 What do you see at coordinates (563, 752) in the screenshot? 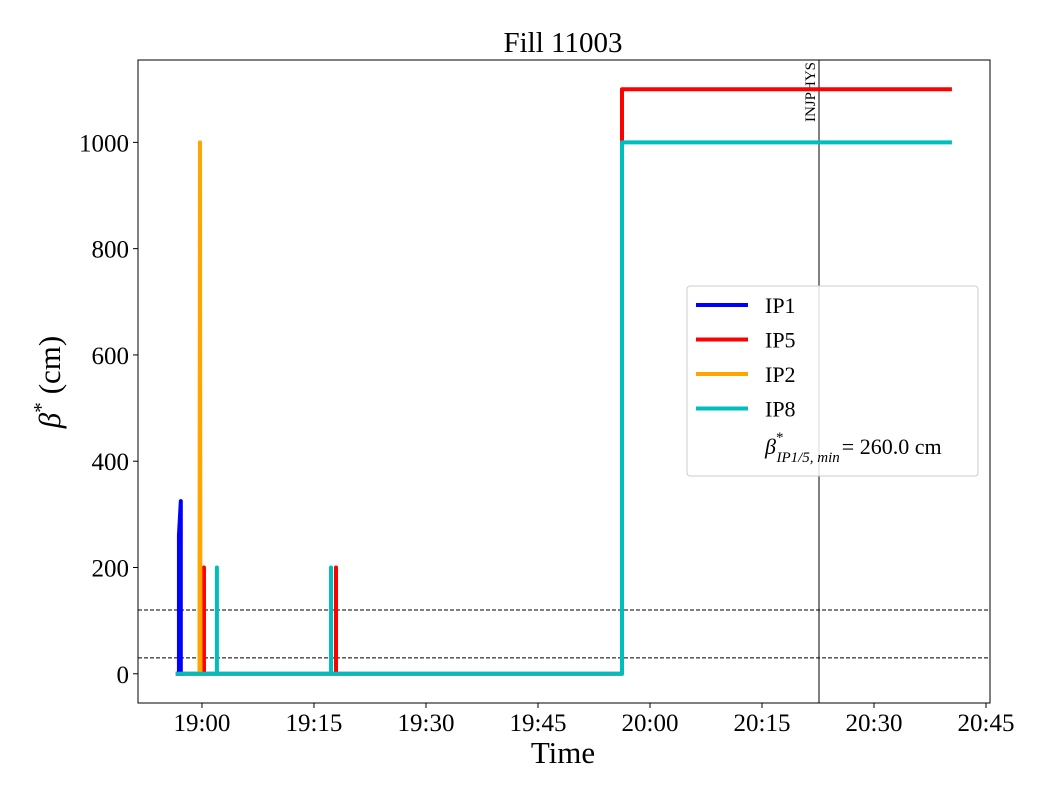
I see `x-axis-label: Time` at bounding box center [563, 752].